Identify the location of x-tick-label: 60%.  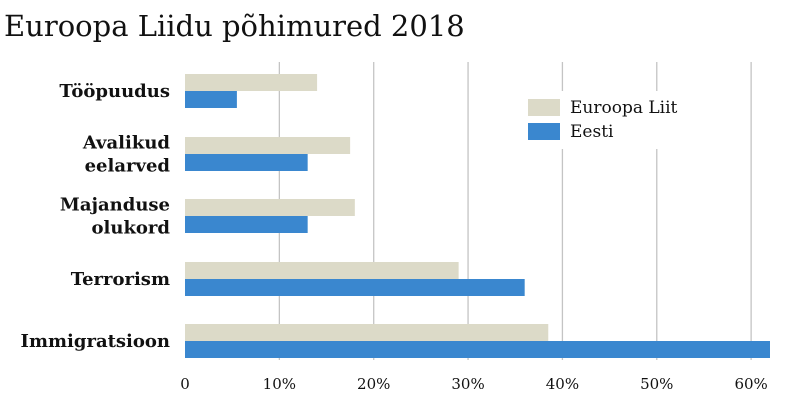
(750, 384).